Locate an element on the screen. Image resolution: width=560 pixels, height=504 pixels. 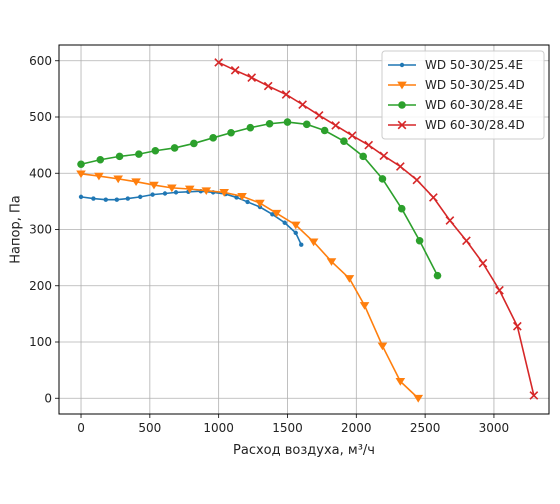
x-tick-label: 3000 is located at coordinates (494, 428).